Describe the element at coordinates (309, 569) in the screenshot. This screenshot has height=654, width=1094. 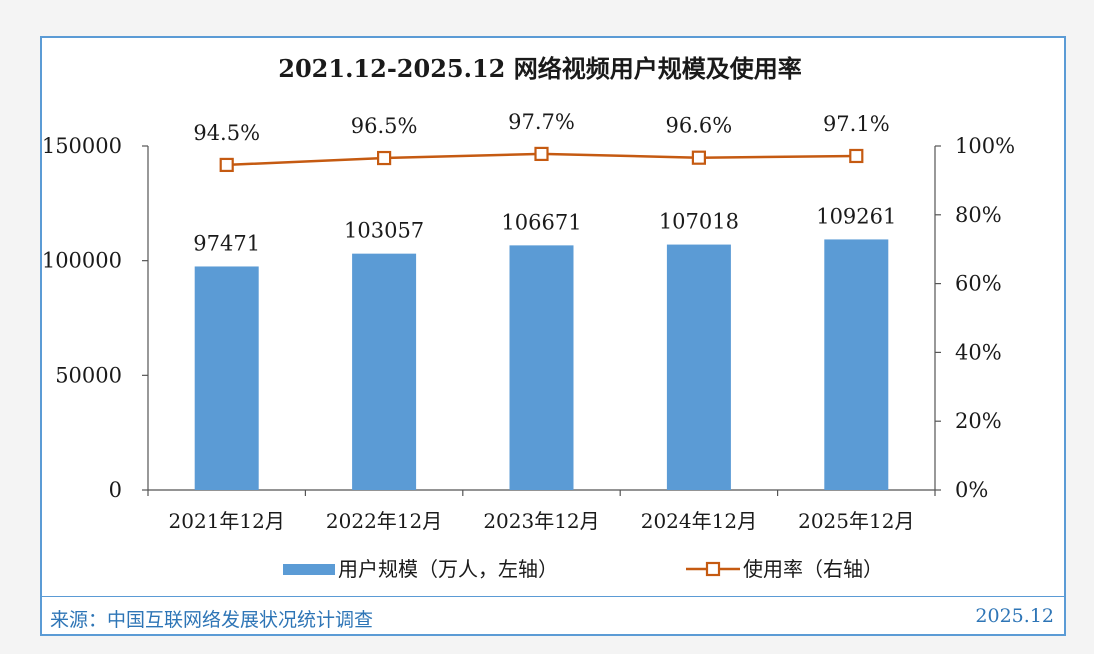
I see `legend-bar-swatch` at that location.